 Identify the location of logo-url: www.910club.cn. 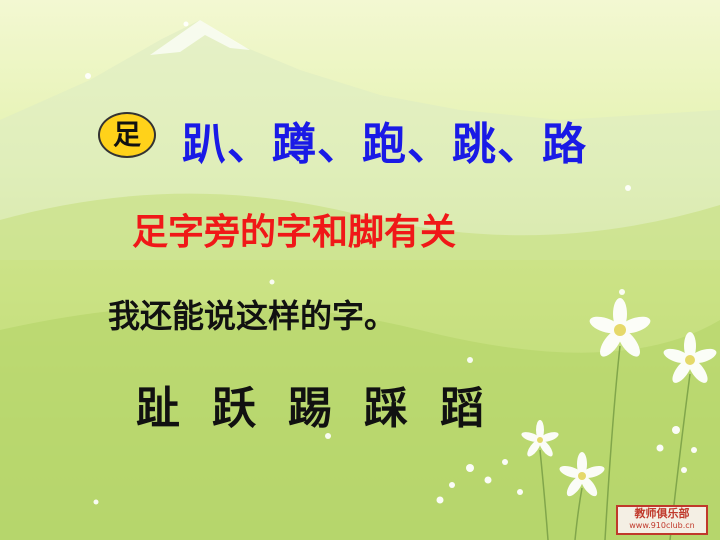
(662, 525).